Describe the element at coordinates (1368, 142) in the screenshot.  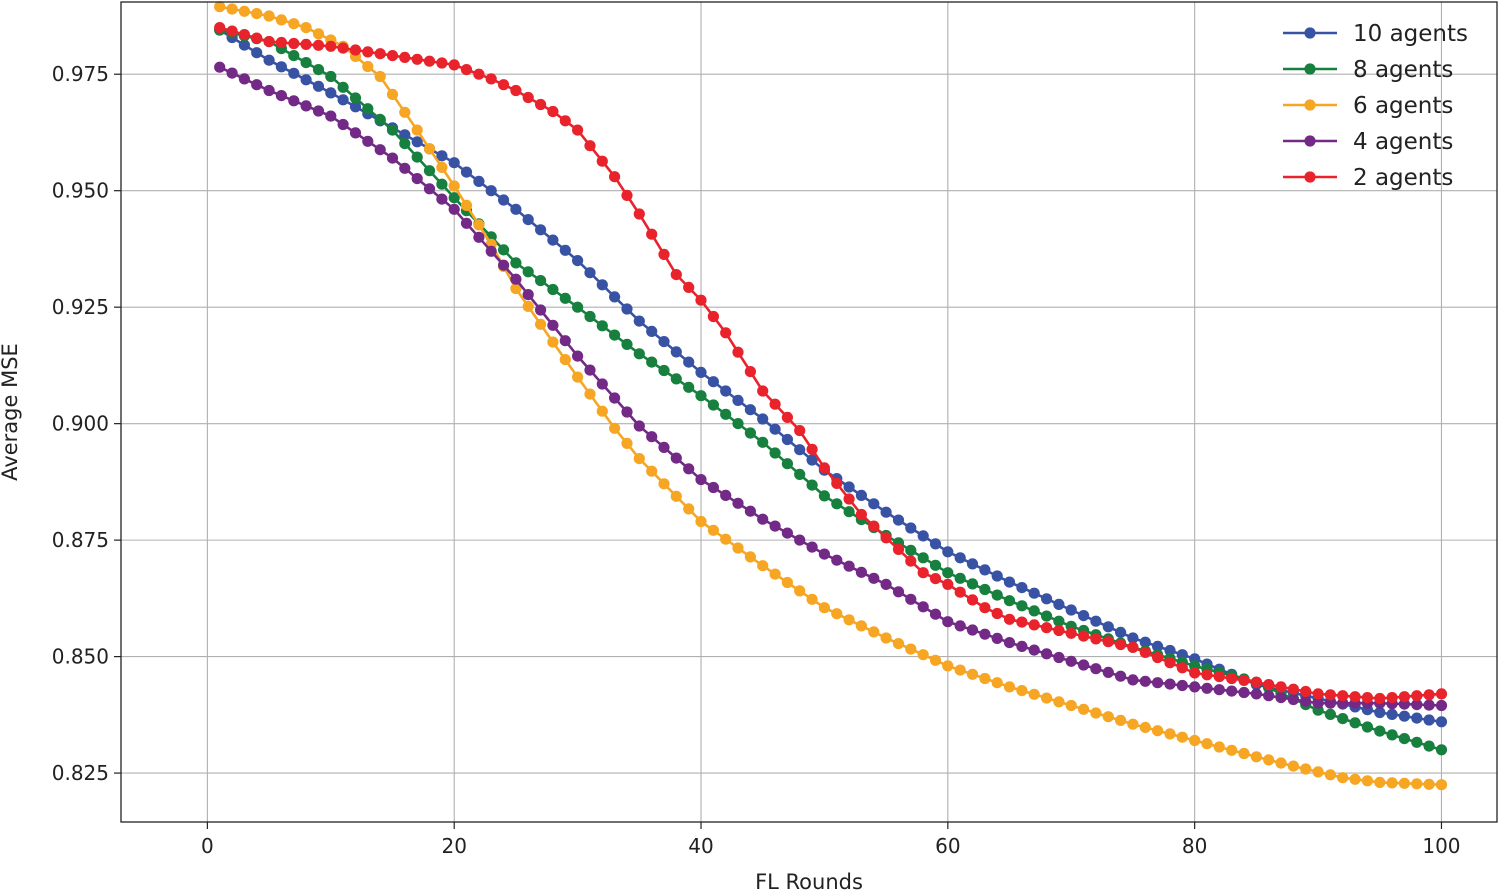
I see `legend-item-4-agents: 4 agents` at that location.